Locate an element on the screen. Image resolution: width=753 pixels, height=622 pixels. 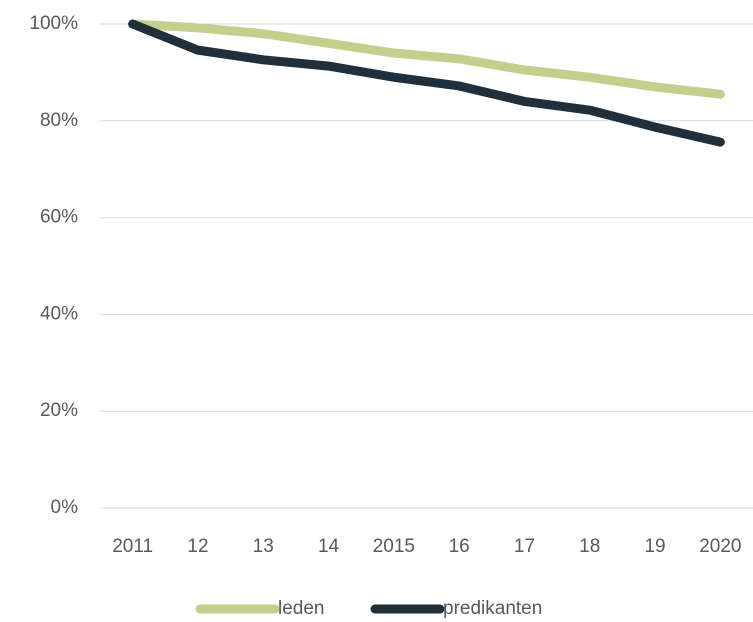
y-tick-label: 80% is located at coordinates (59, 120).